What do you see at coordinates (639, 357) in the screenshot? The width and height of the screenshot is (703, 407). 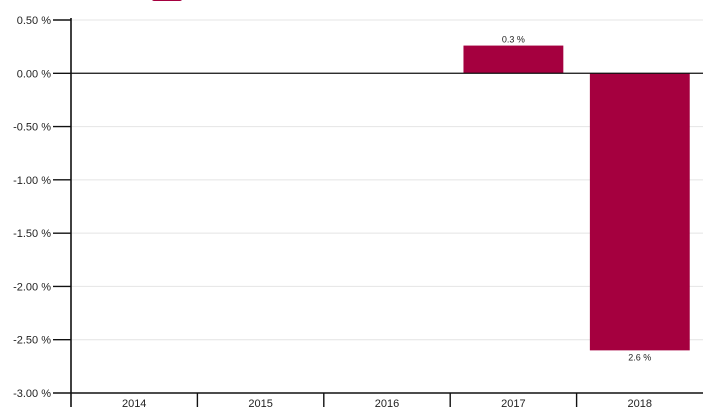 I see `data-label-2018: 2.6 %` at bounding box center [639, 357].